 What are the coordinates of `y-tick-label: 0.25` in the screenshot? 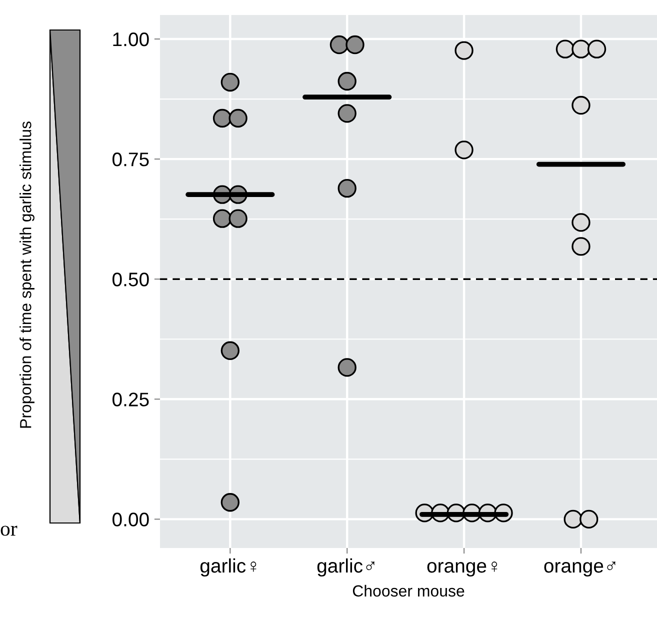 It's located at (130, 399).